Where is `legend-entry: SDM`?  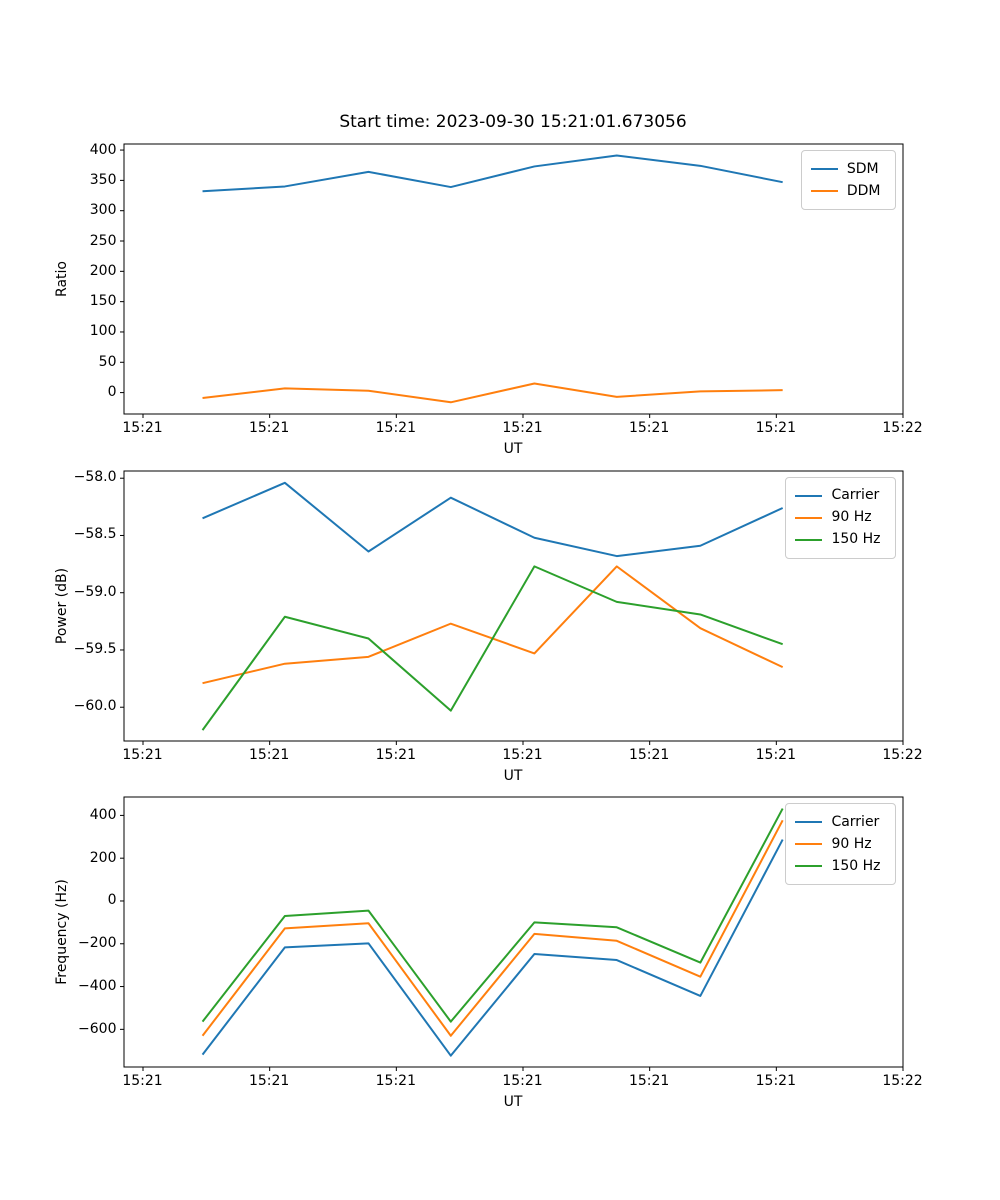
legend-entry: SDM is located at coordinates (847, 169).